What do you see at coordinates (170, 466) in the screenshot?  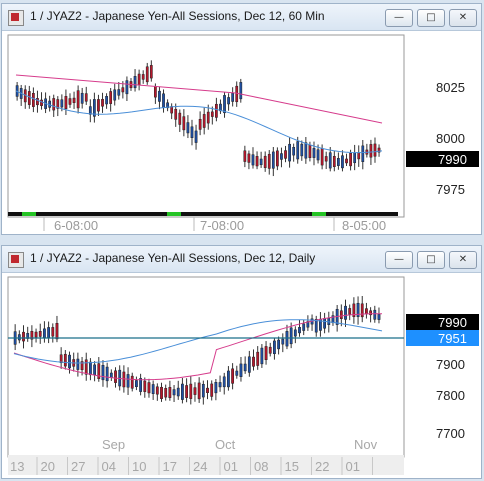 I see `date-label: 17` at bounding box center [170, 466].